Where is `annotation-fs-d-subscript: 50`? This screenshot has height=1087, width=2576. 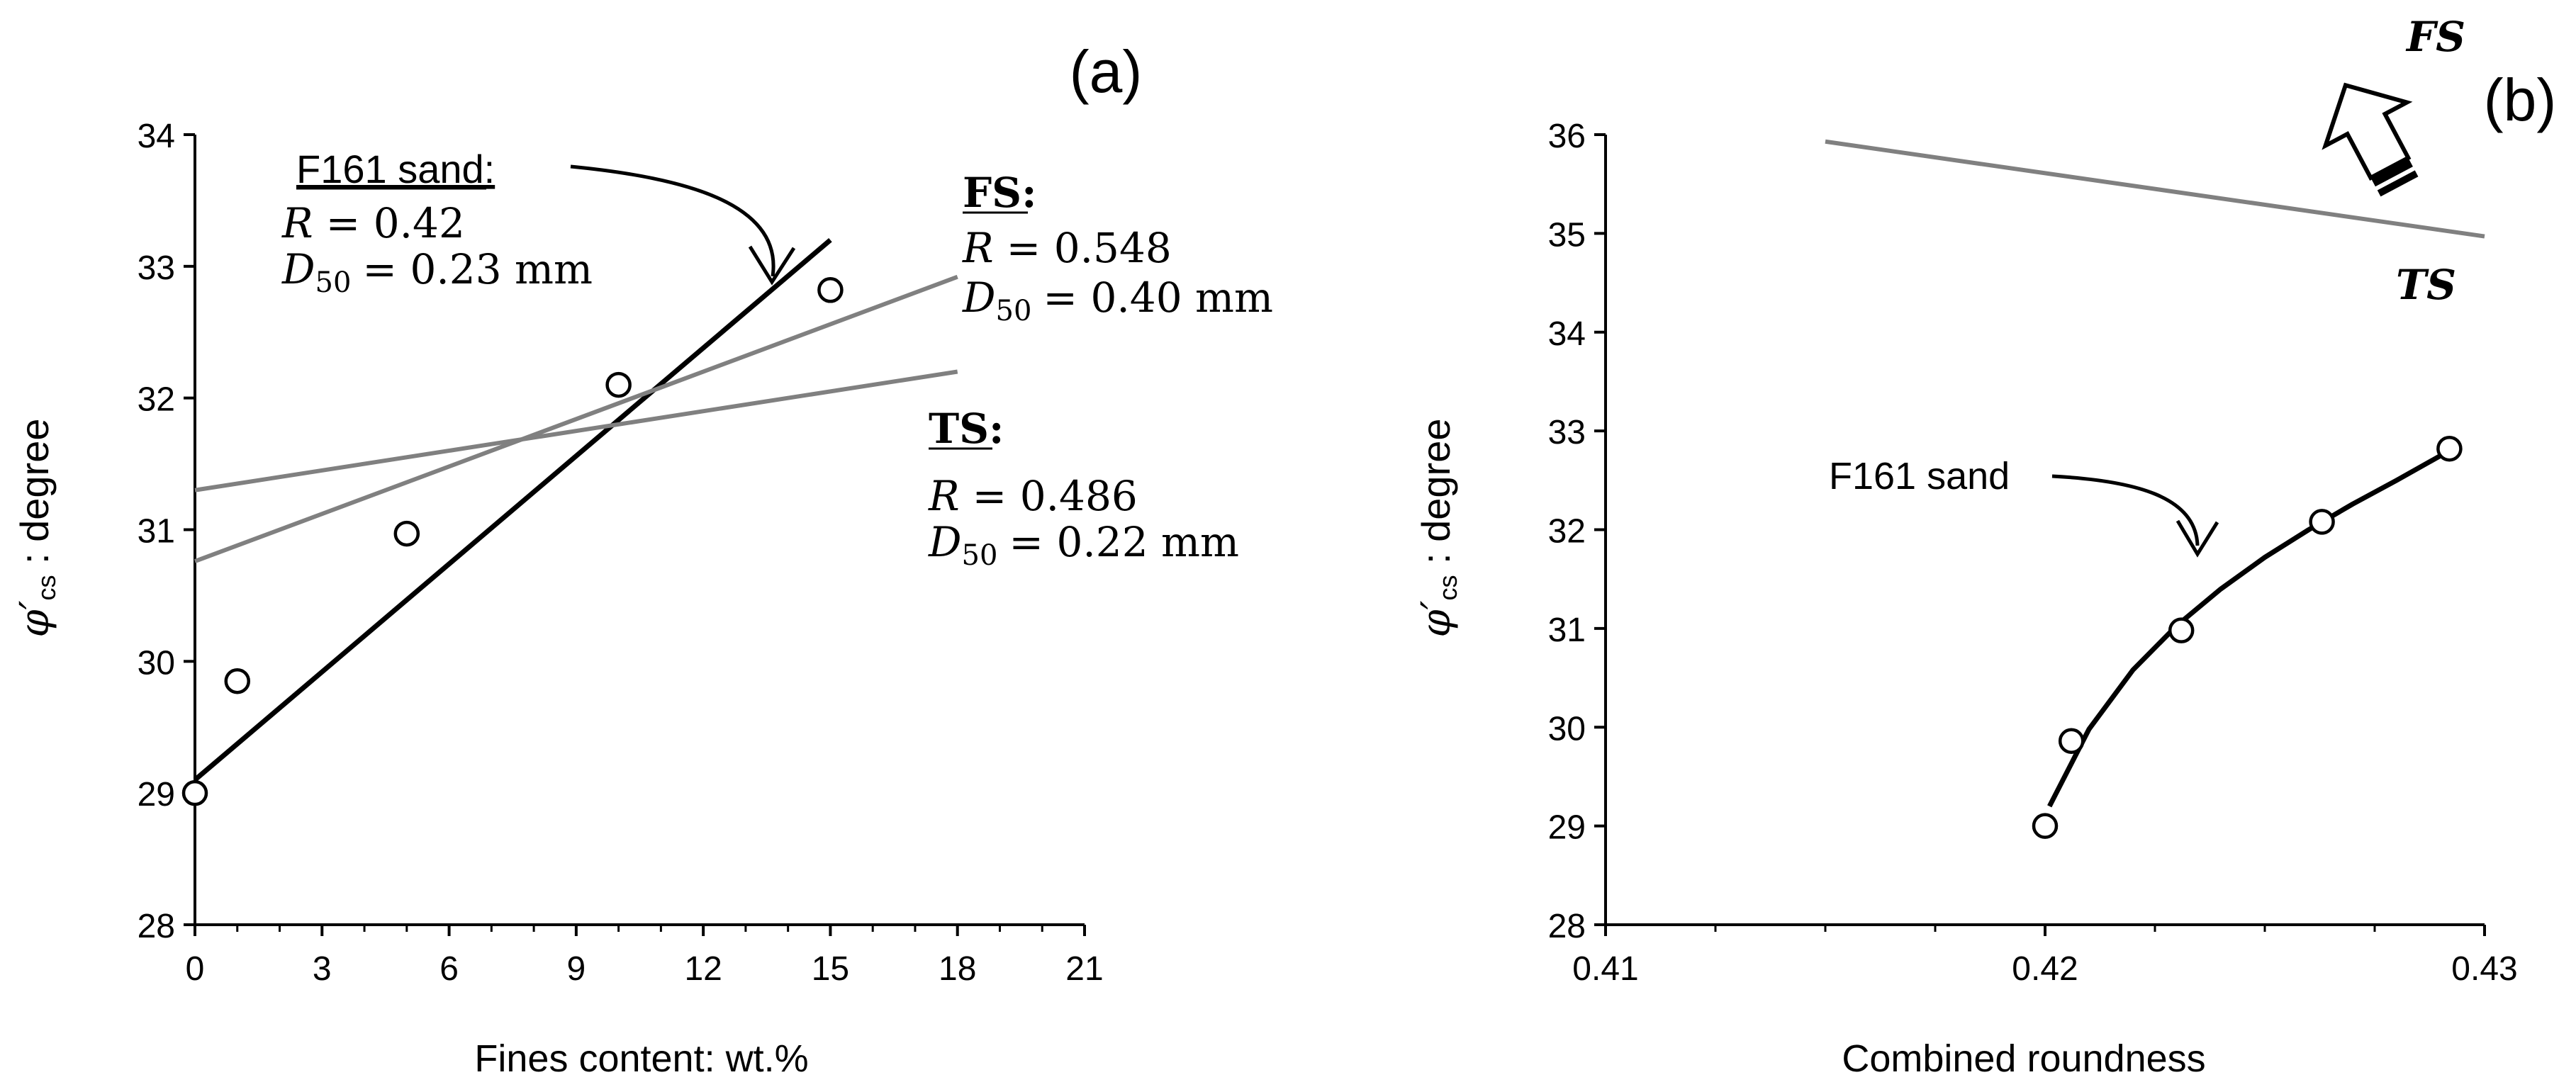
annotation-fs-d-subscript: 50 is located at coordinates (1014, 311).